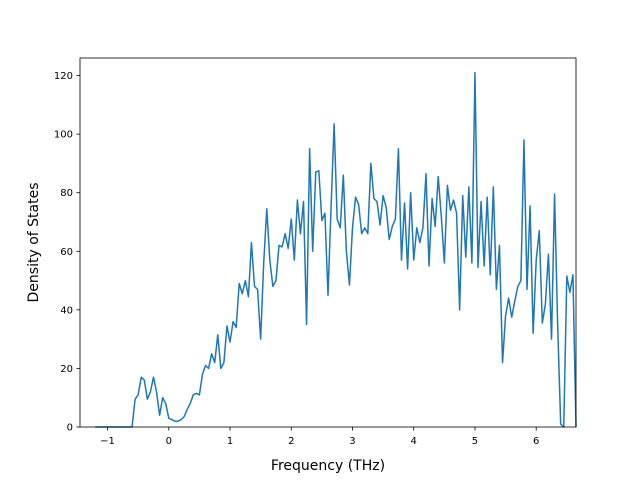 The height and width of the screenshot is (485, 640). Describe the element at coordinates (475, 441) in the screenshot. I see `x-tick-label: 5` at that location.